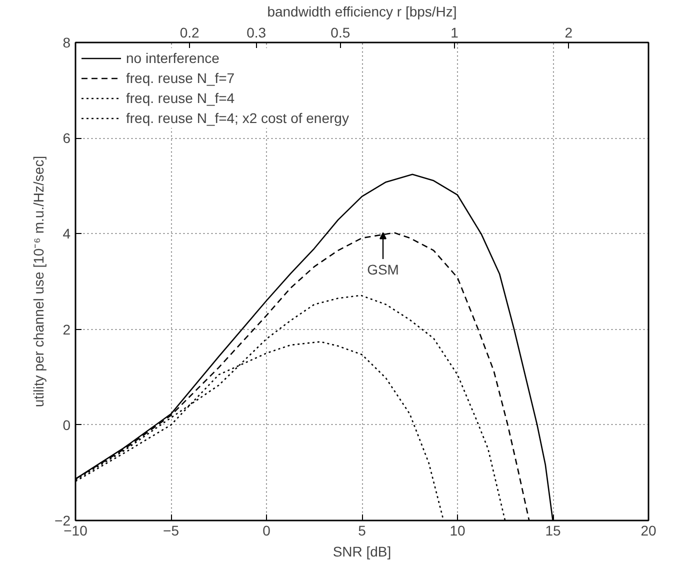 The image size is (683, 562). What do you see at coordinates (66, 234) in the screenshot?
I see `y-tick-label: 4` at bounding box center [66, 234].